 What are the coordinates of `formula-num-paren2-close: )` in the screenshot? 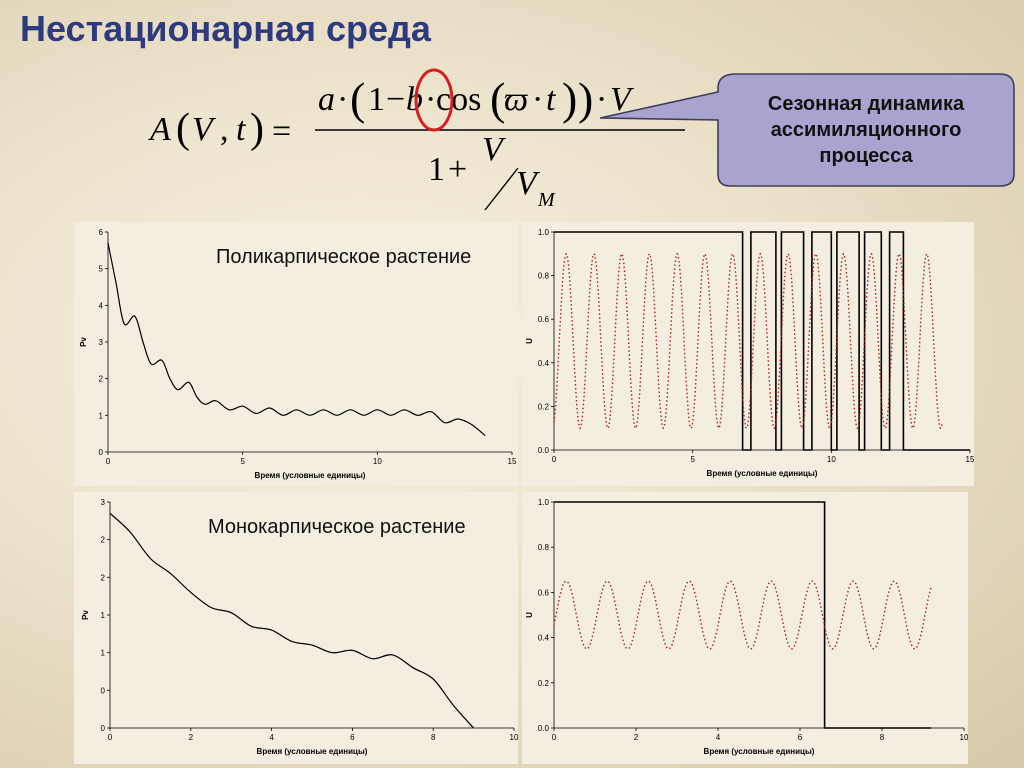 It's located at (569, 98).